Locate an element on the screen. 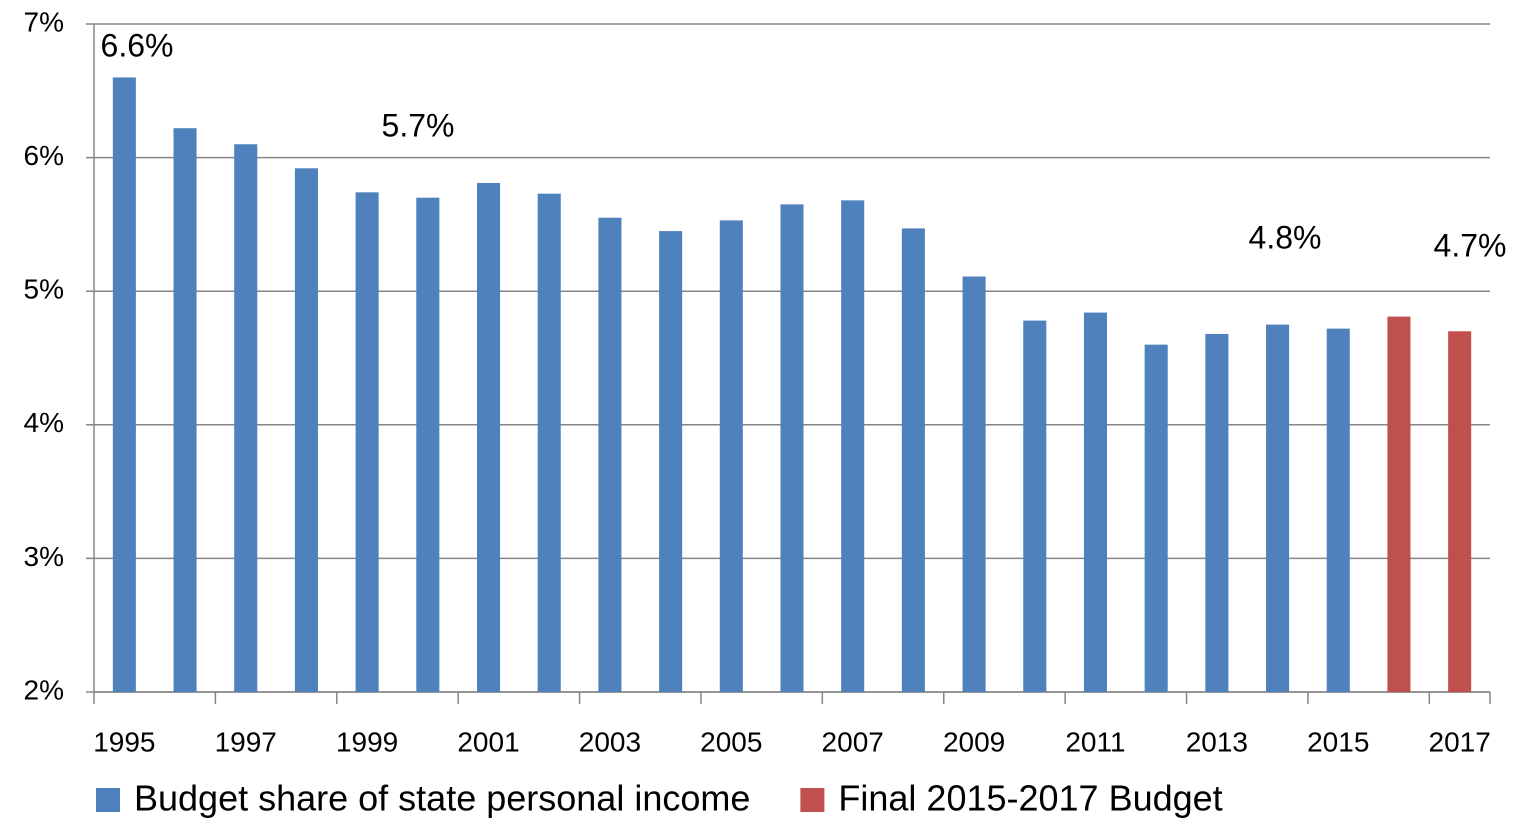 The height and width of the screenshot is (824, 1524). x-tick-label: 2005 is located at coordinates (731, 741).